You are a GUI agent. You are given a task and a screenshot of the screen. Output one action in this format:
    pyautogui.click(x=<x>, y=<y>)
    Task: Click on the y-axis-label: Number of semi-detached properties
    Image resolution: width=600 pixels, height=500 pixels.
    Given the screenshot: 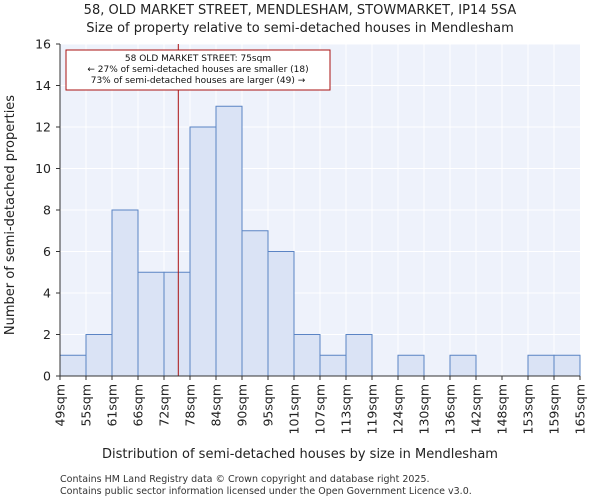 What is the action you would take?
    pyautogui.click(x=10, y=215)
    